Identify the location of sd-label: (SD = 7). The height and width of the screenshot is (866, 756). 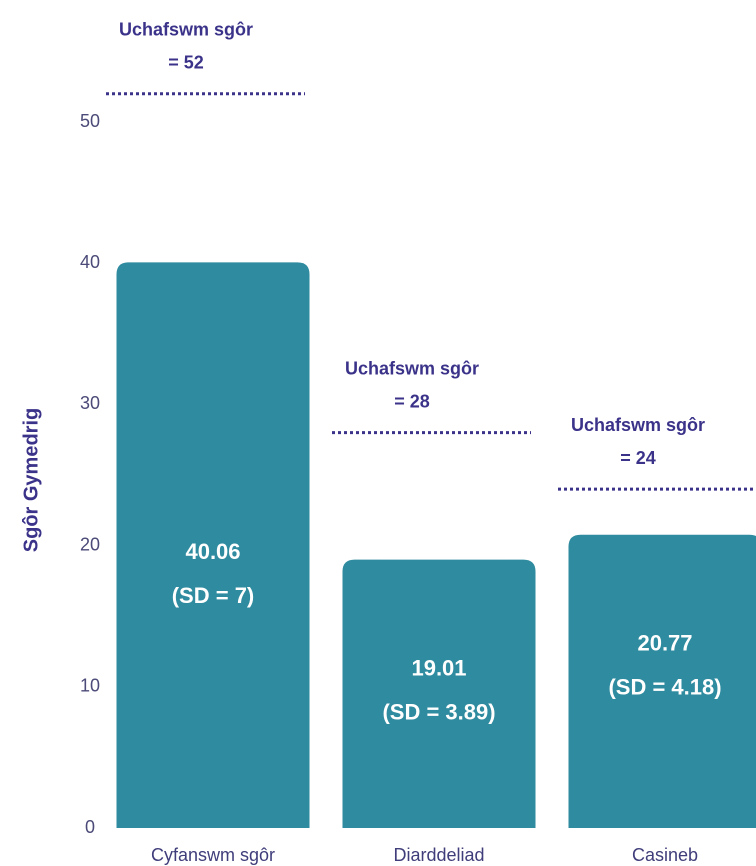
(213, 595).